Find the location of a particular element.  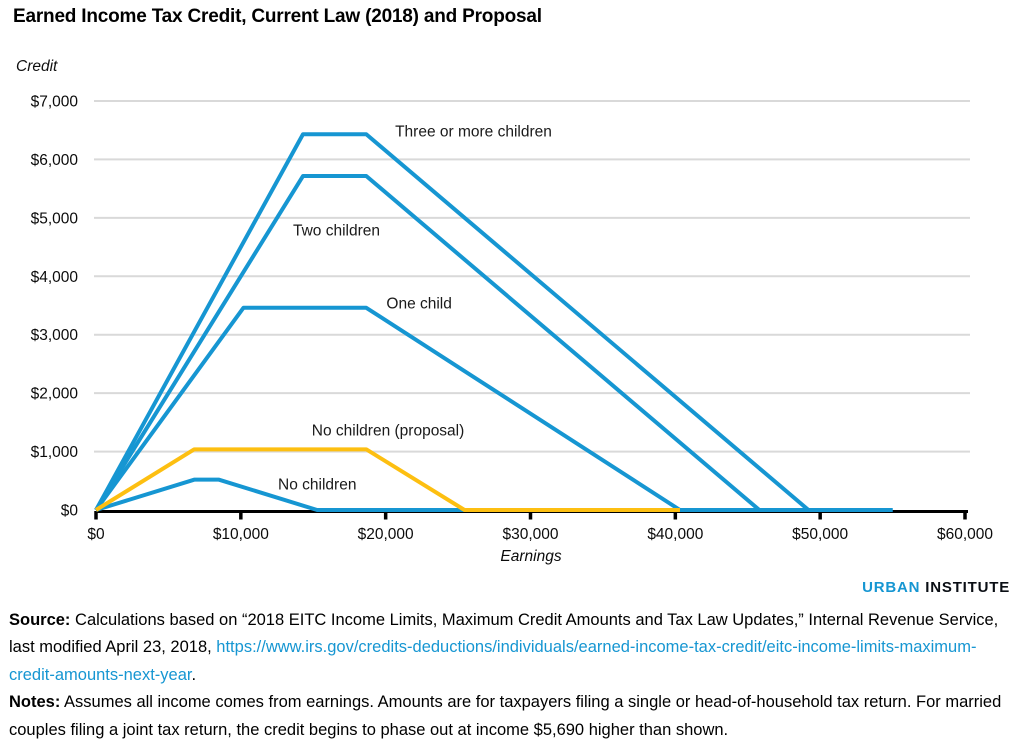

x-tick-label-40000: $40,000 is located at coordinates (675, 534).